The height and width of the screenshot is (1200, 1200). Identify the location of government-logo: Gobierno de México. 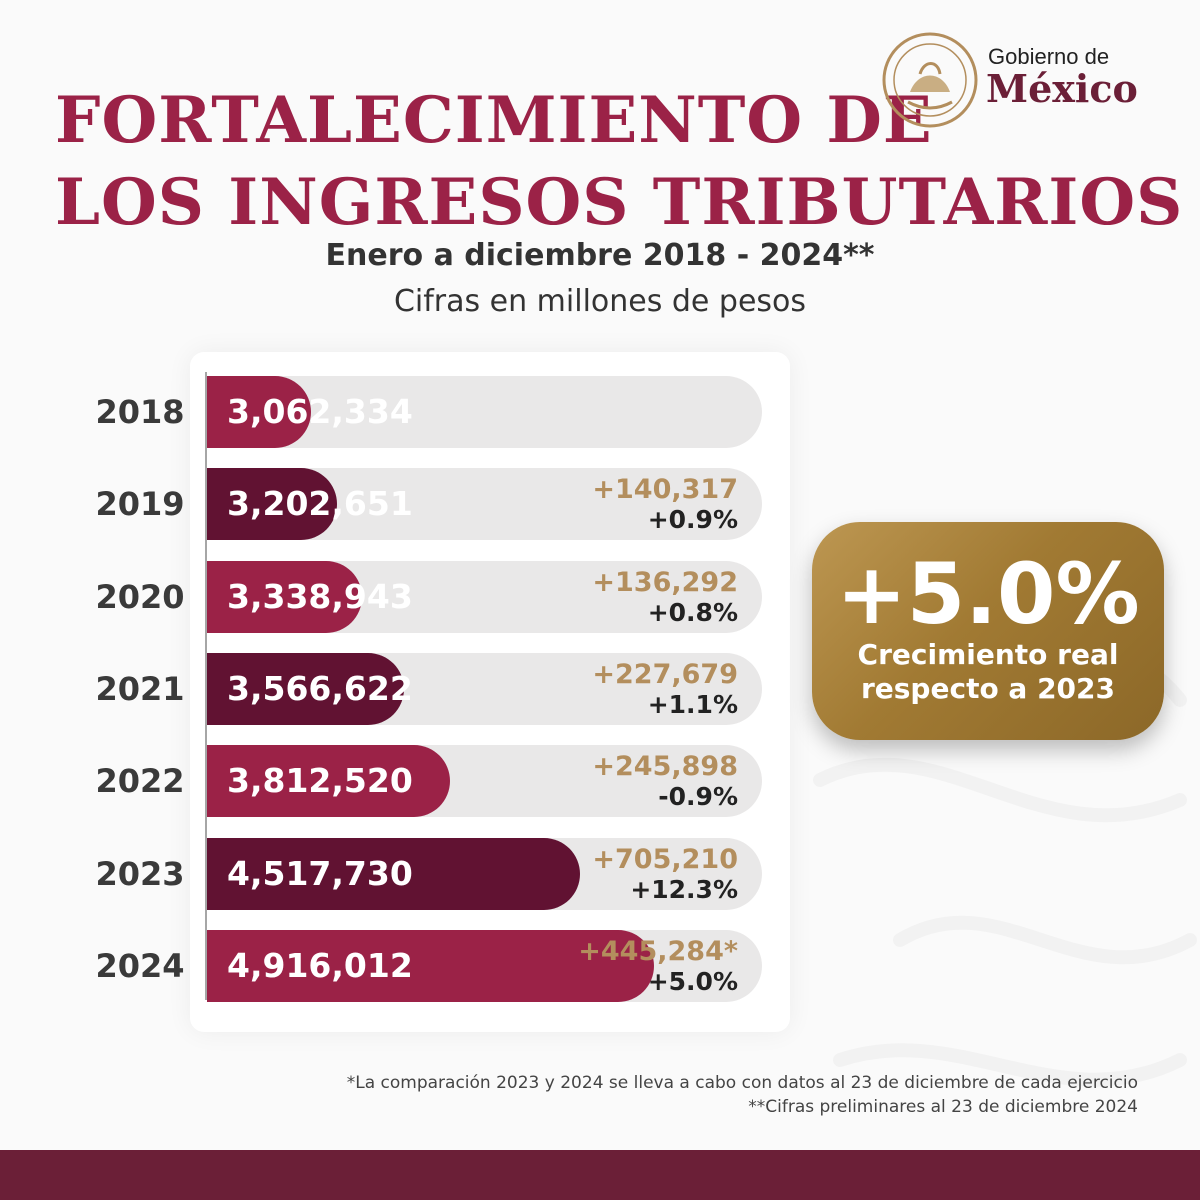
(1030, 80).